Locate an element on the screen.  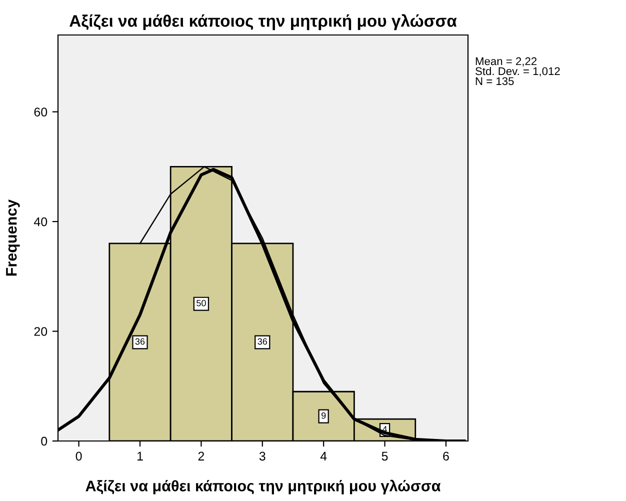
data-label: 9 is located at coordinates (323, 415).